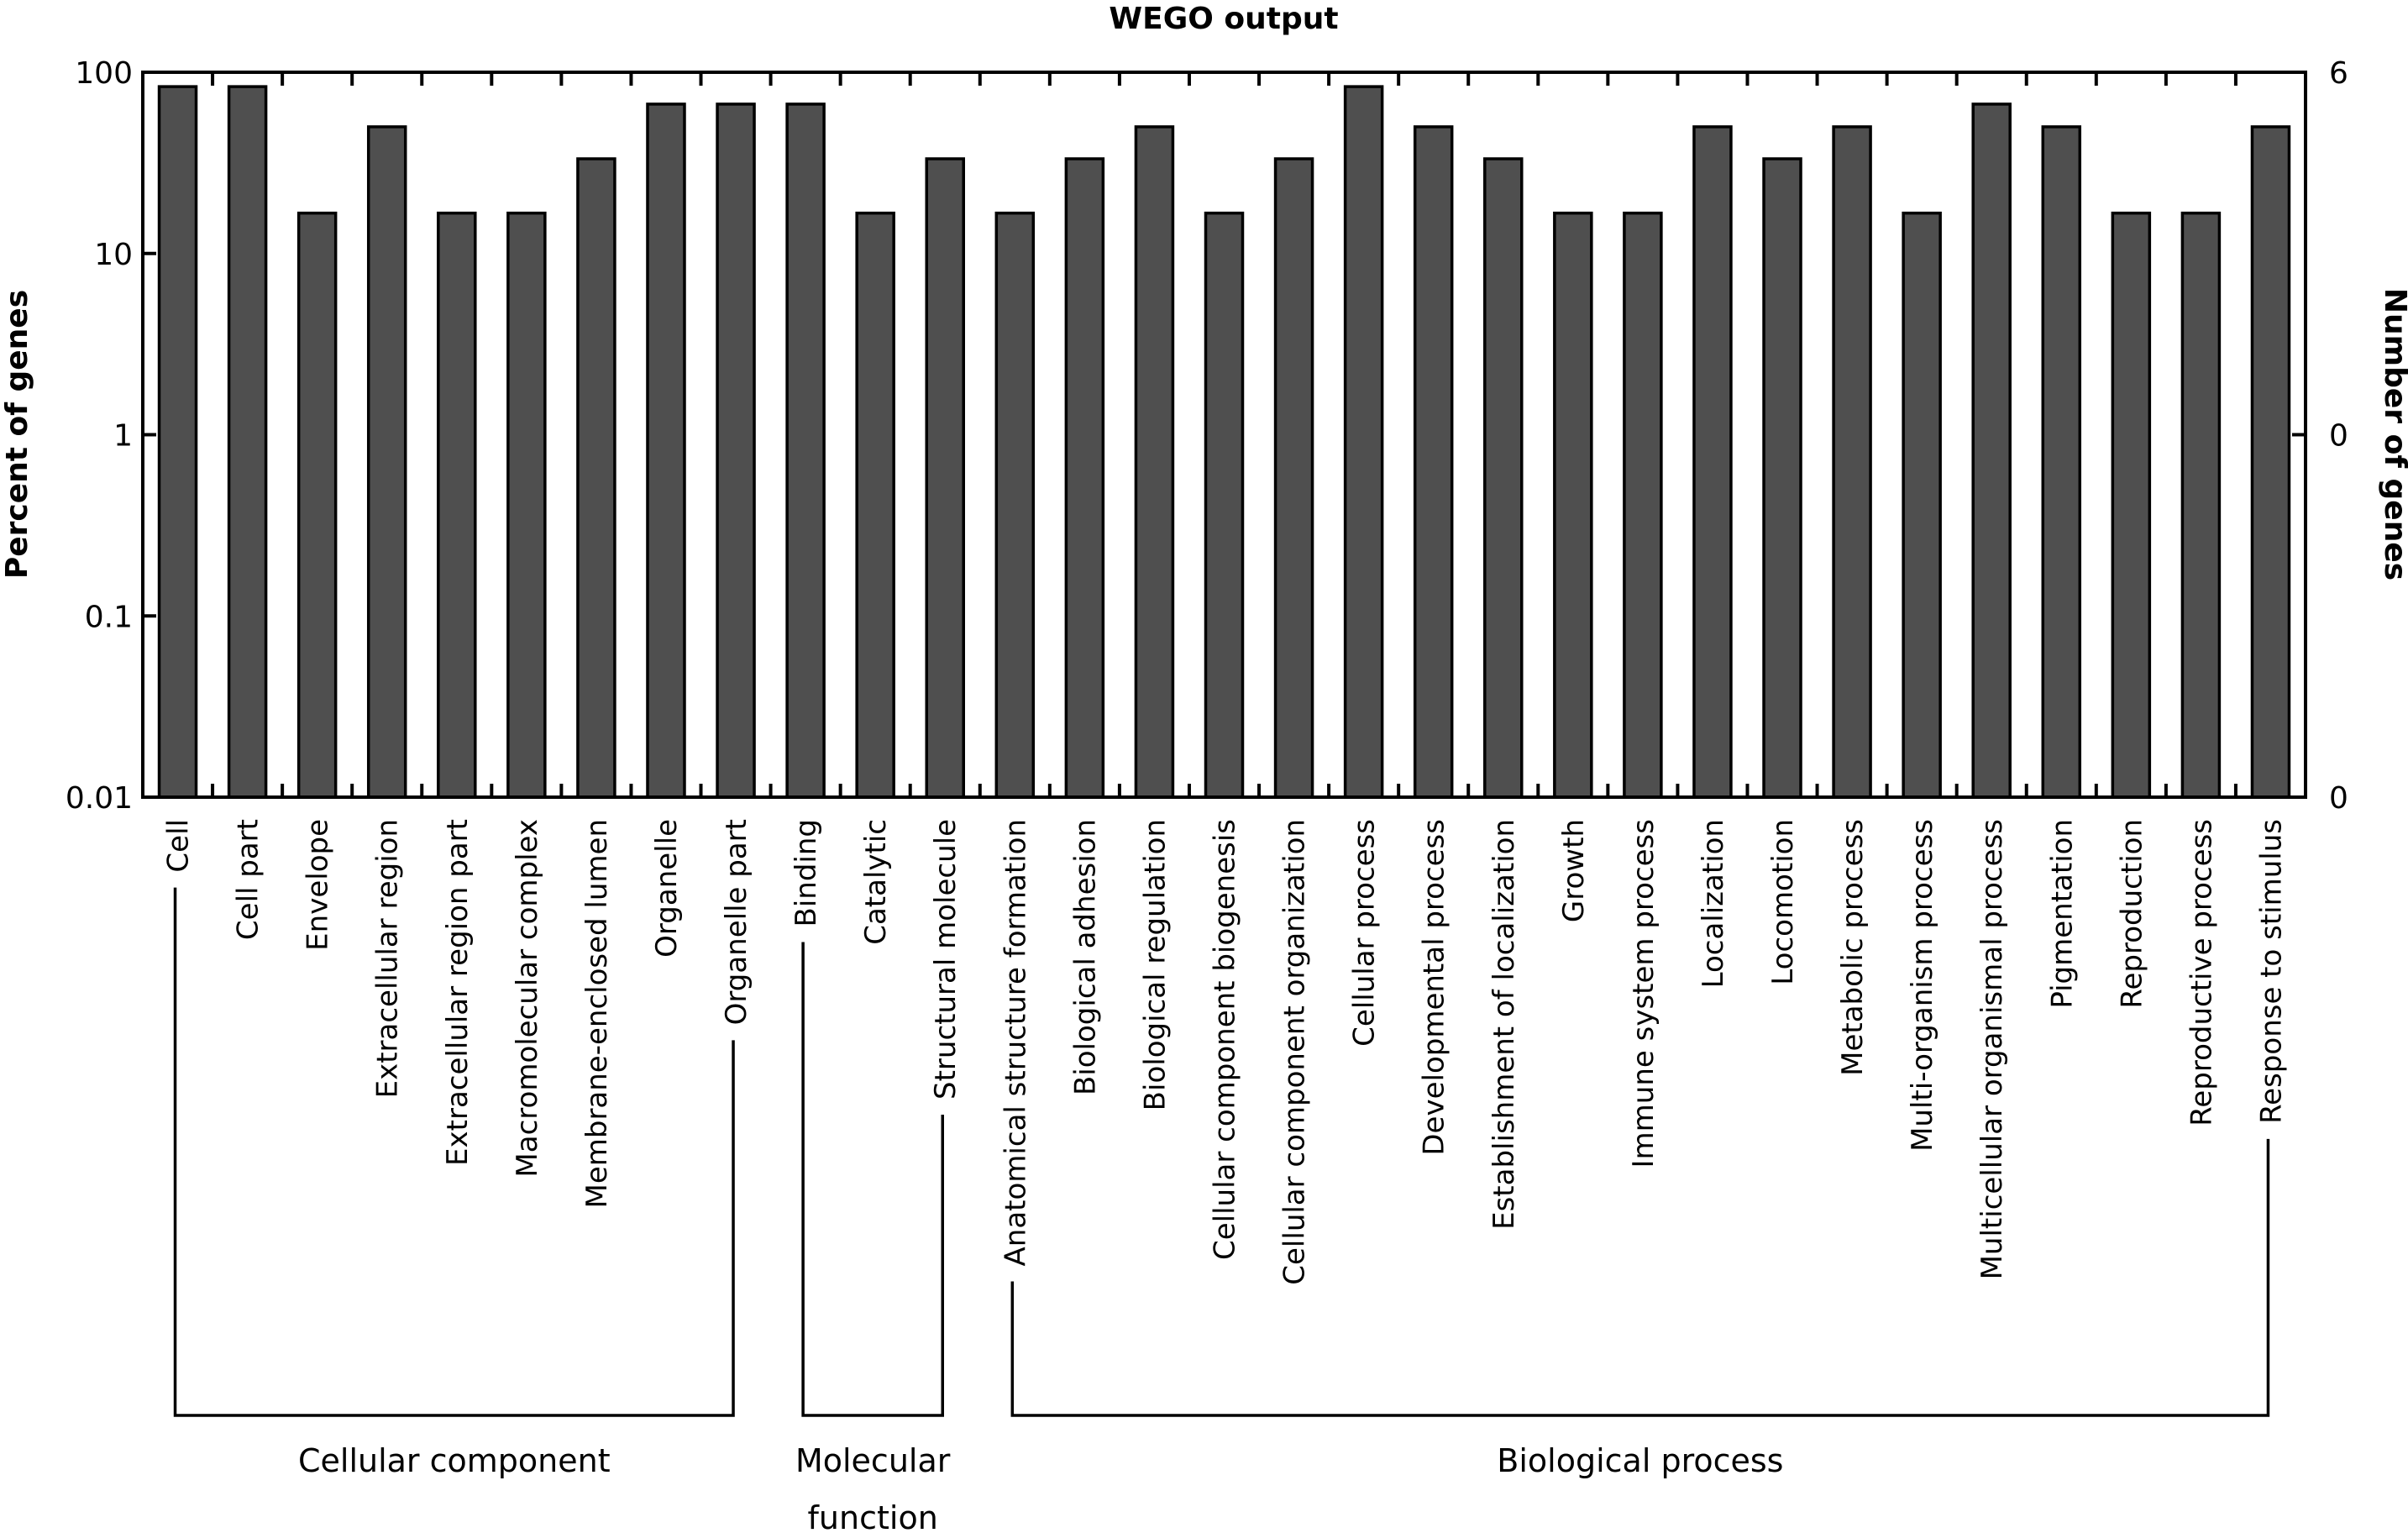  Describe the element at coordinates (1015, 1042) in the screenshot. I see `category-label: Anatomical structure formation` at that location.